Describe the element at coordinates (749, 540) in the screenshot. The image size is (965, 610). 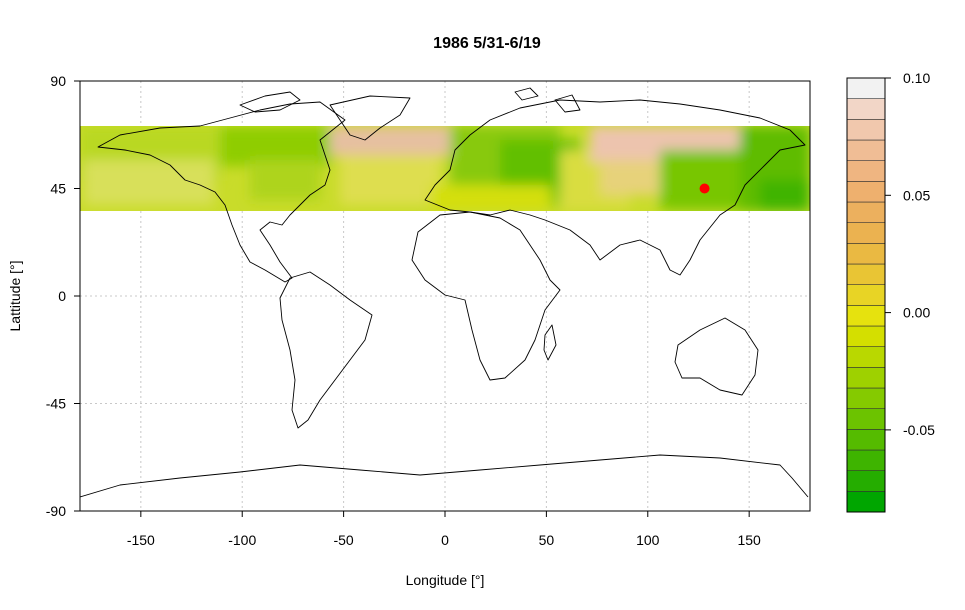
I see `x-tick-label: 150` at that location.